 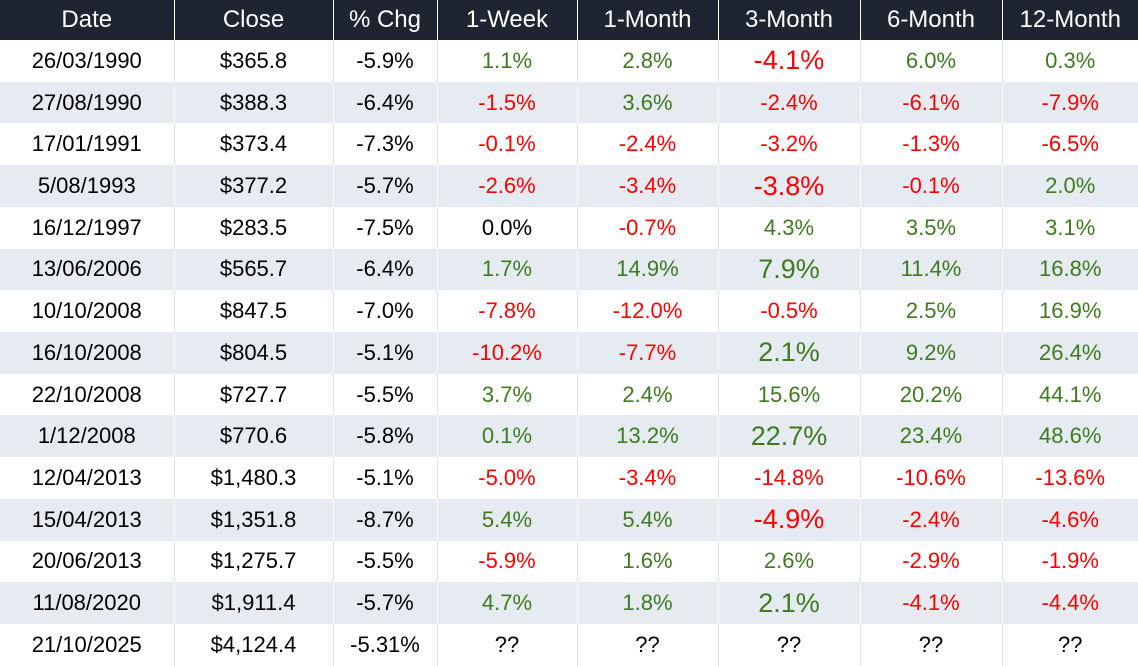 I want to click on cell-close: $1,911.4, so click(x=254, y=603).